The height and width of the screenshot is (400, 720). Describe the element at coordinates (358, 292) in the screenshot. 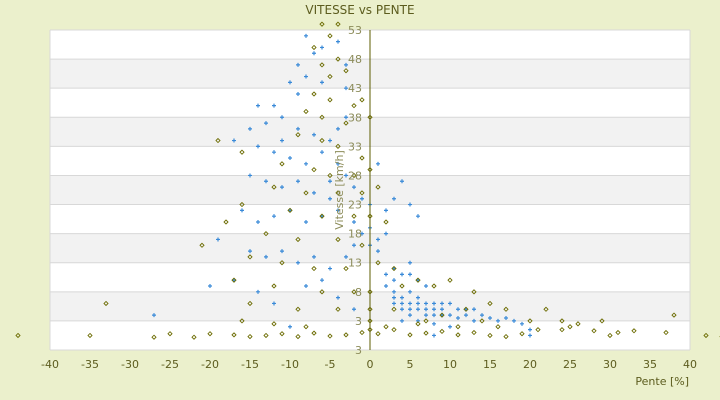

I see `y-tick-label: 8` at that location.